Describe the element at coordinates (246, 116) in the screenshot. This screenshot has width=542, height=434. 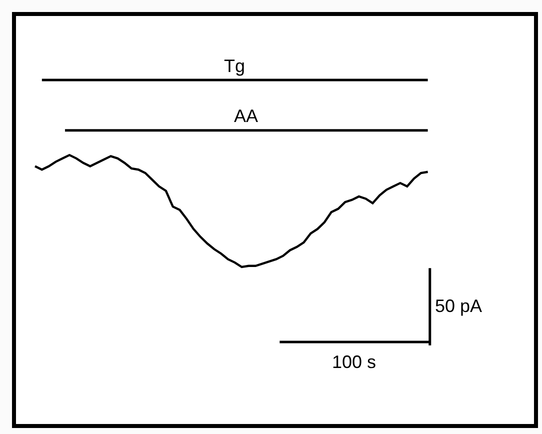
I see `text: AA` at that location.